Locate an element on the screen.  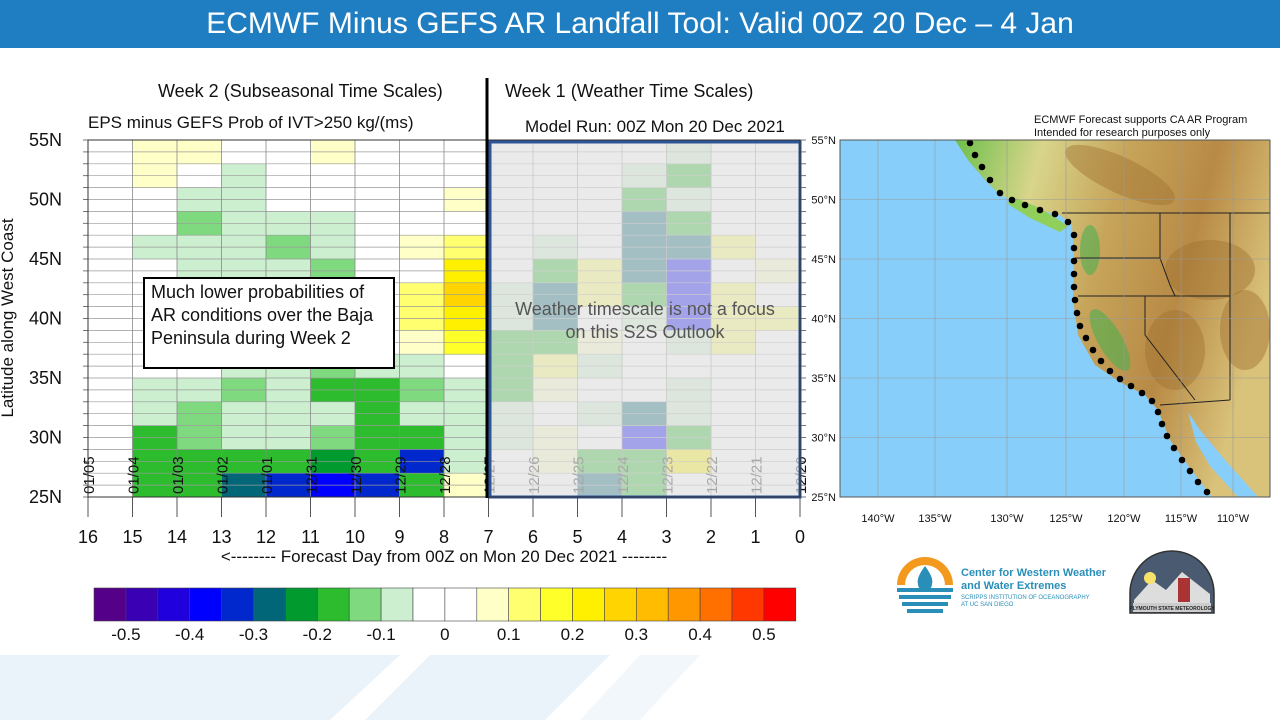
map-disclaimer-line1: ECMWF Forecast supports CA AR Program is located at coordinates (1140, 120).